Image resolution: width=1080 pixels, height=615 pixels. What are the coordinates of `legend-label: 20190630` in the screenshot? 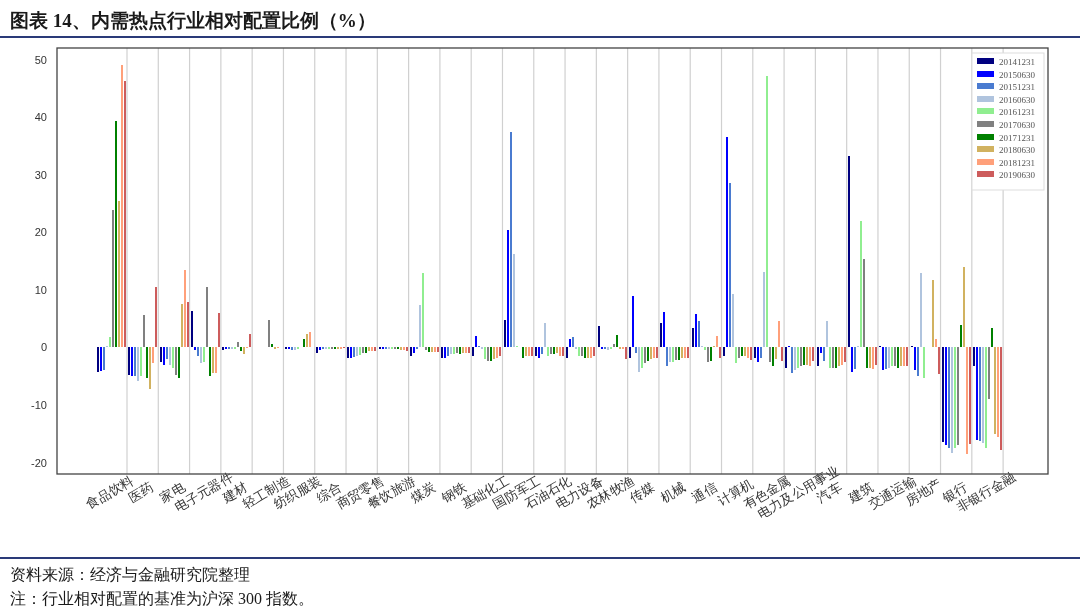 It's located at (1017, 175).